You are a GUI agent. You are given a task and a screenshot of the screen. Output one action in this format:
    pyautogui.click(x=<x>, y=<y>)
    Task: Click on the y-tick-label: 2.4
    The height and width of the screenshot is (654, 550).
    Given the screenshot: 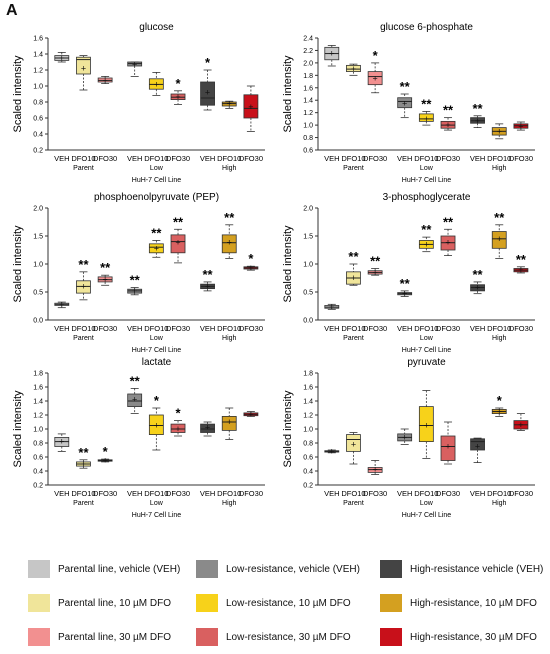 What is the action you would take?
    pyautogui.click(x=308, y=39)
    